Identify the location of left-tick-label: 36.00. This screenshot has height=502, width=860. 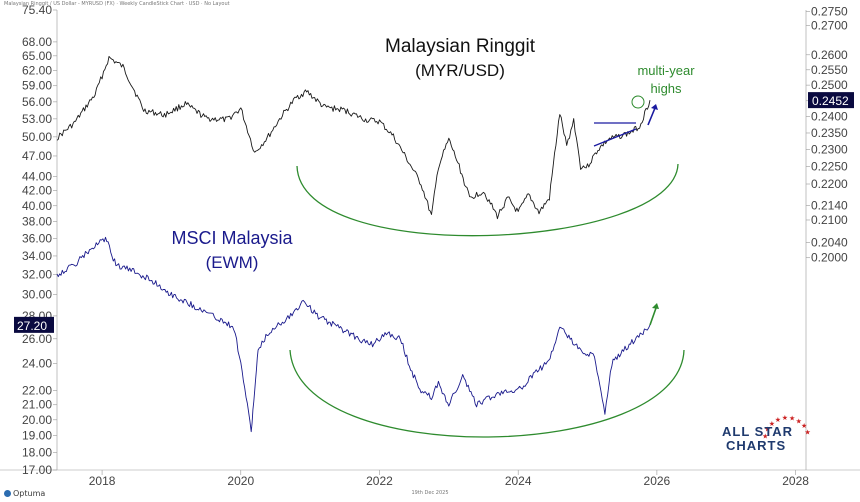
(37, 238).